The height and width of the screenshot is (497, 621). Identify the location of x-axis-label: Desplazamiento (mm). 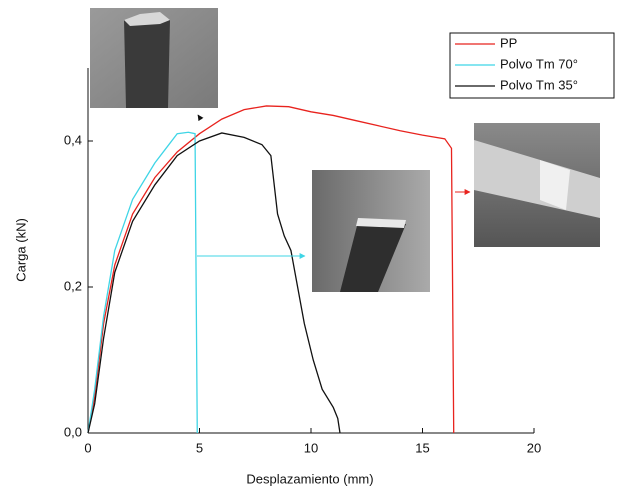
(309, 478).